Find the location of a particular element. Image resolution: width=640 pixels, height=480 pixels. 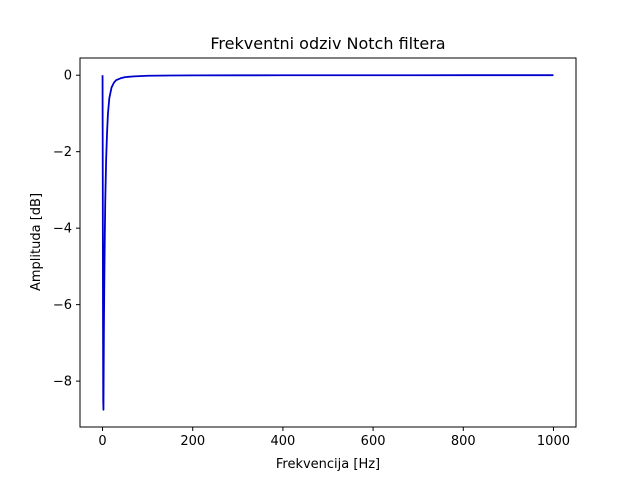

x-tick-label: 600 is located at coordinates (373, 441).